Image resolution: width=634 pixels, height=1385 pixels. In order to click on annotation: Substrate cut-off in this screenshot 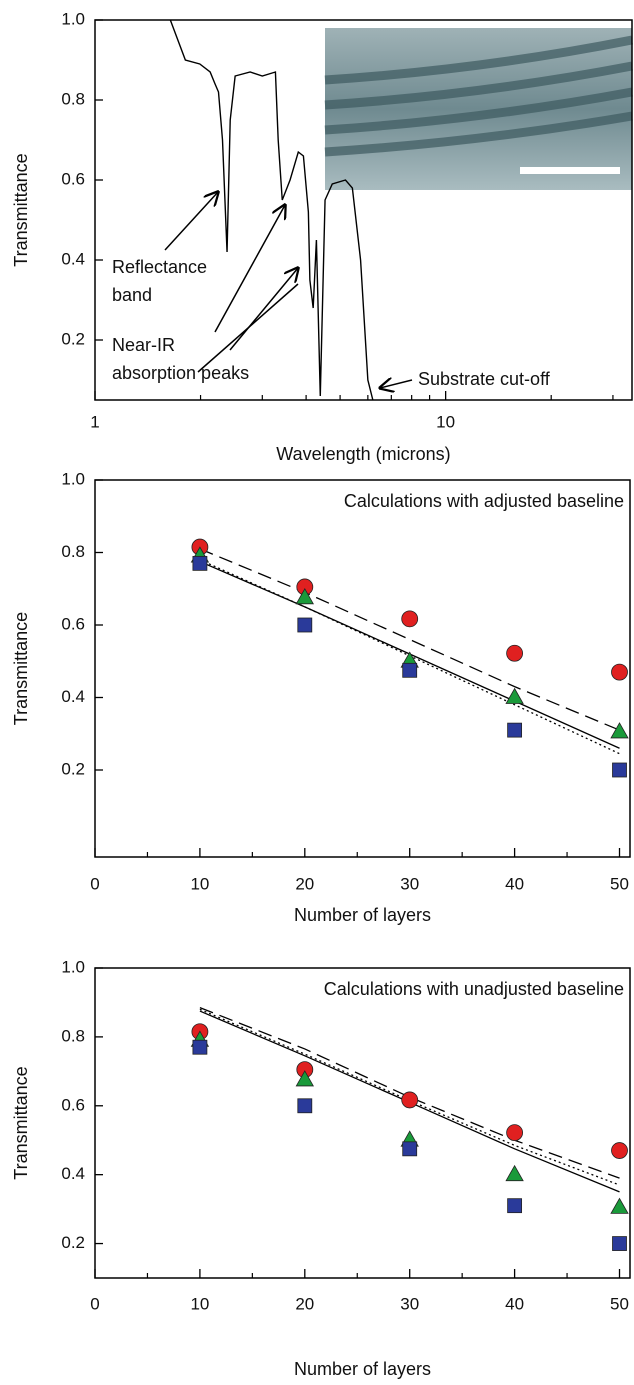, I will do `click(484, 379)`.